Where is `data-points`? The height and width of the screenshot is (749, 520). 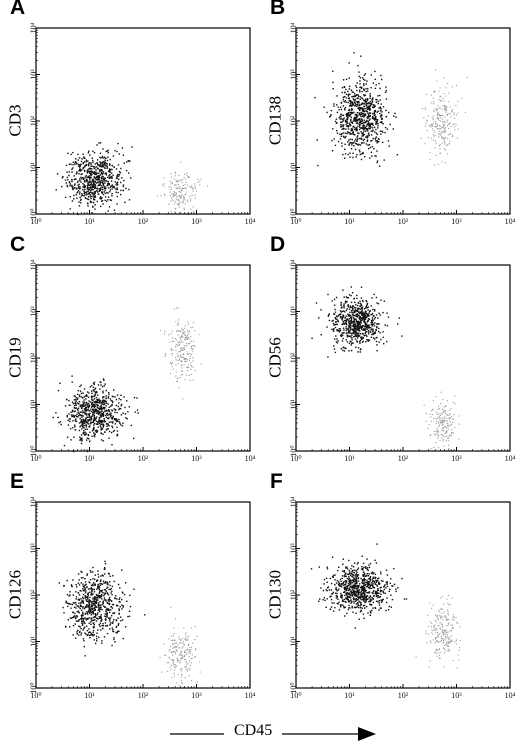
data-points is located at coordinates (385, 606).